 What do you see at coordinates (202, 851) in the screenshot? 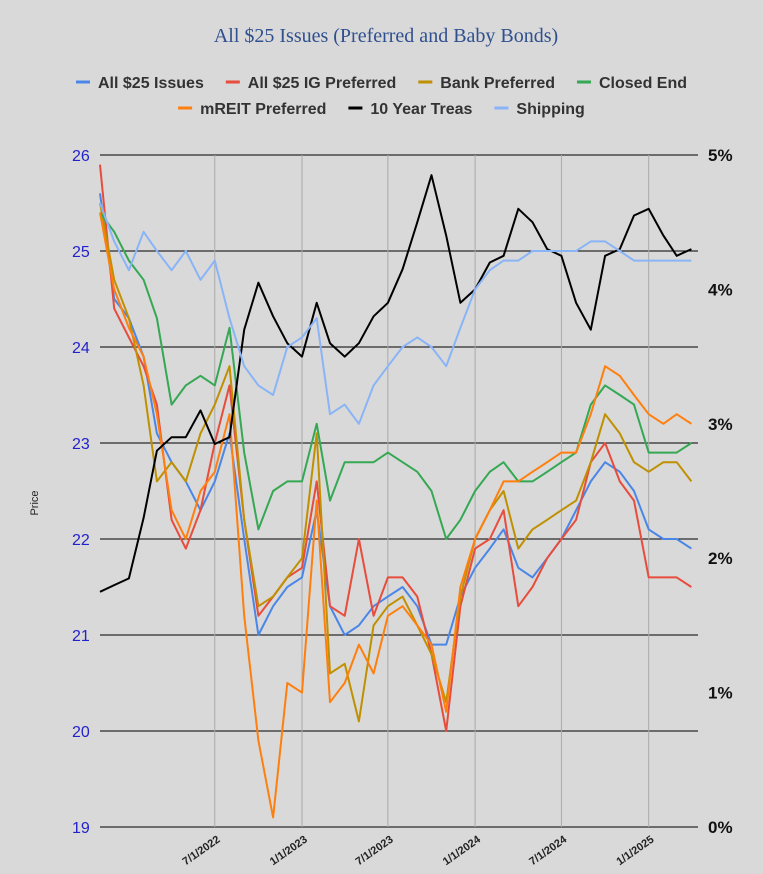
I see `x-tick-label: 7/1/2022` at bounding box center [202, 851].